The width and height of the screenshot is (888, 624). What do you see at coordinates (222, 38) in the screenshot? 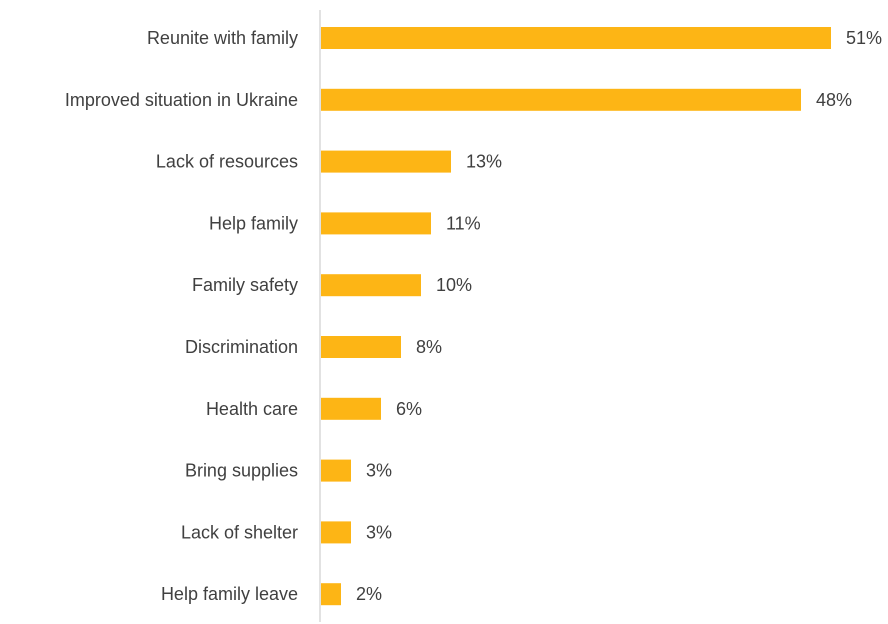
I see `category-label: Reunite with family` at bounding box center [222, 38].